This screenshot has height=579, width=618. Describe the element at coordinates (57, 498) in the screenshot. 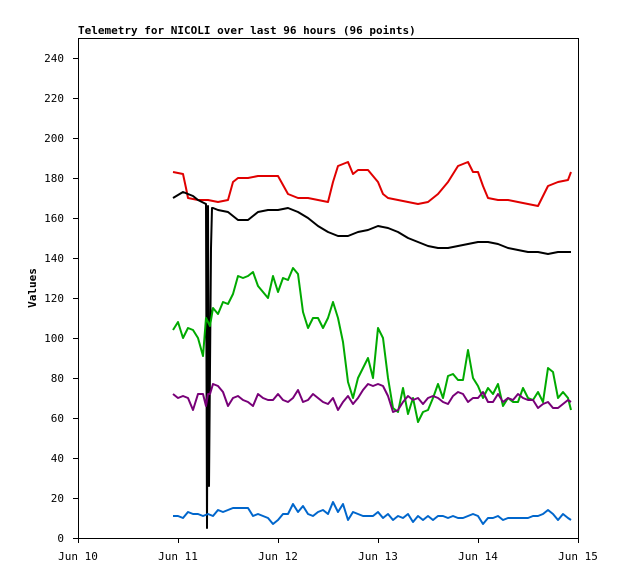

I see `y-tick-label: 20` at that location.